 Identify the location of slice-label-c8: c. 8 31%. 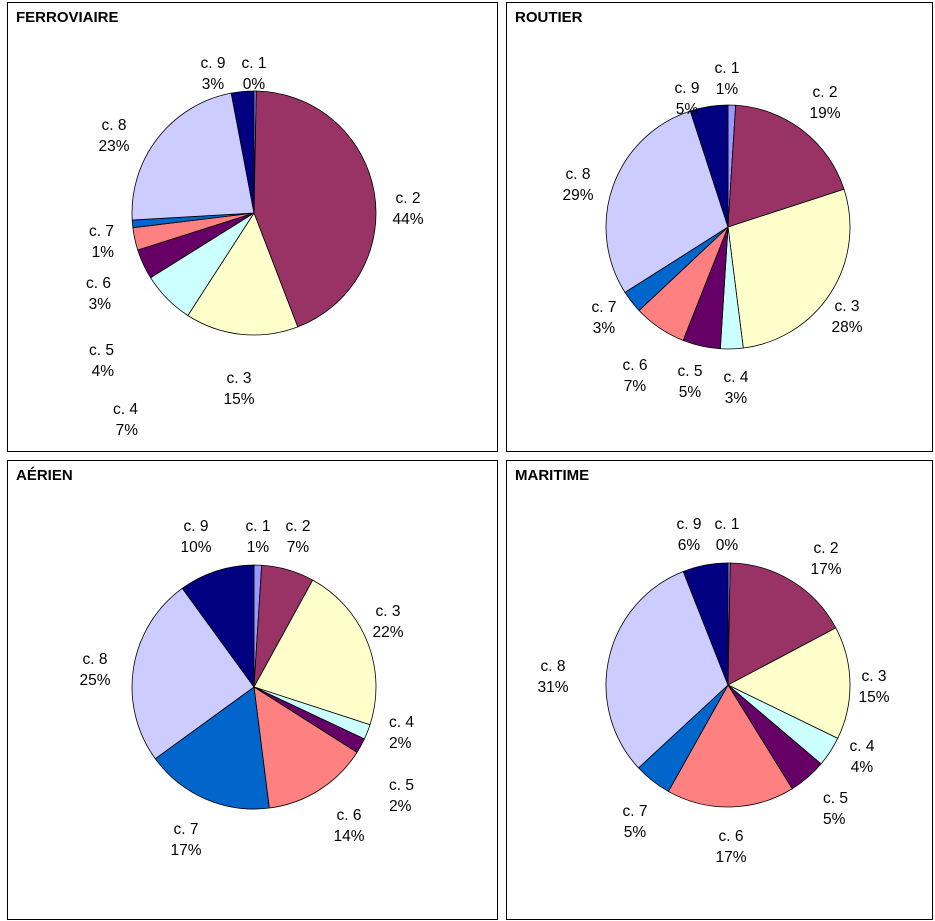
(552, 677).